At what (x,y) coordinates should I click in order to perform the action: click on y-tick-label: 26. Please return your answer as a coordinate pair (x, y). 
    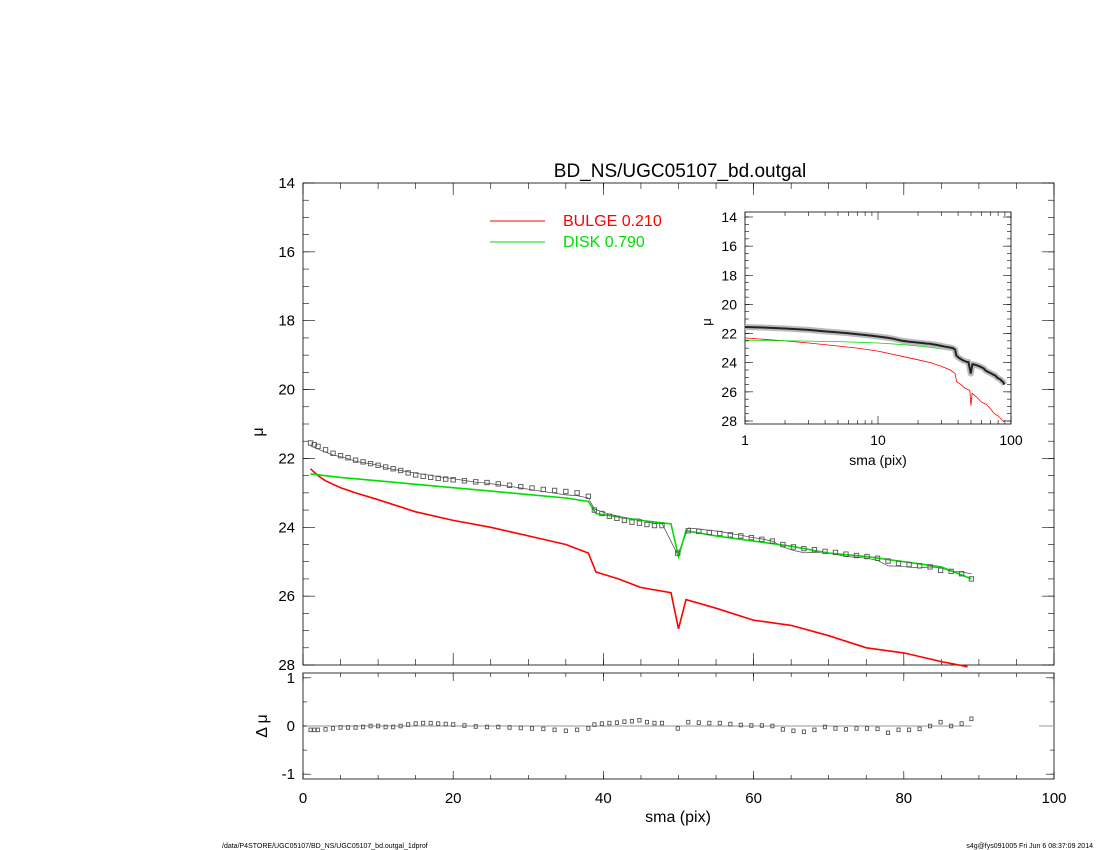
    Looking at the image, I should click on (286, 596).